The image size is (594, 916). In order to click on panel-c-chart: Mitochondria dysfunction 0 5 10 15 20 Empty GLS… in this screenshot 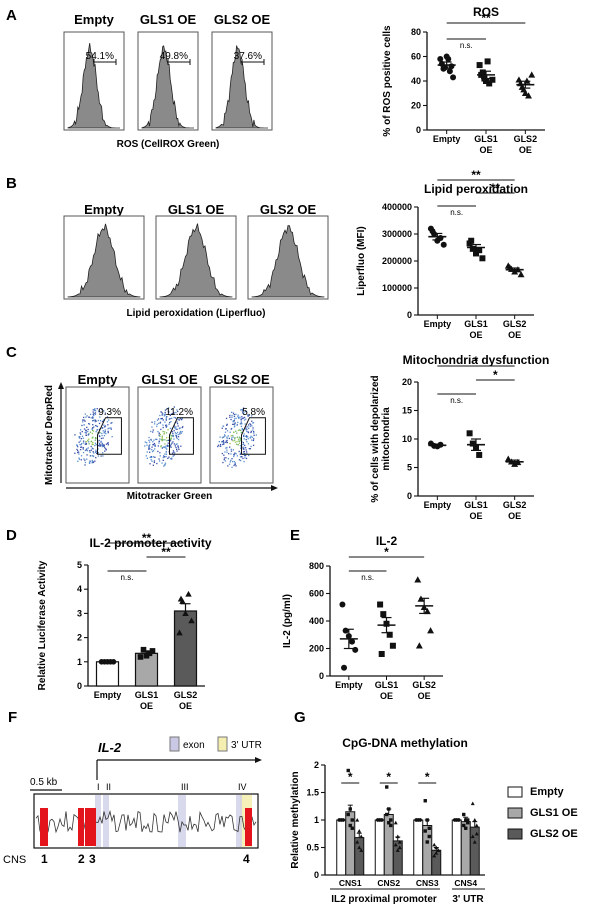, I will do `click(459, 437)`.